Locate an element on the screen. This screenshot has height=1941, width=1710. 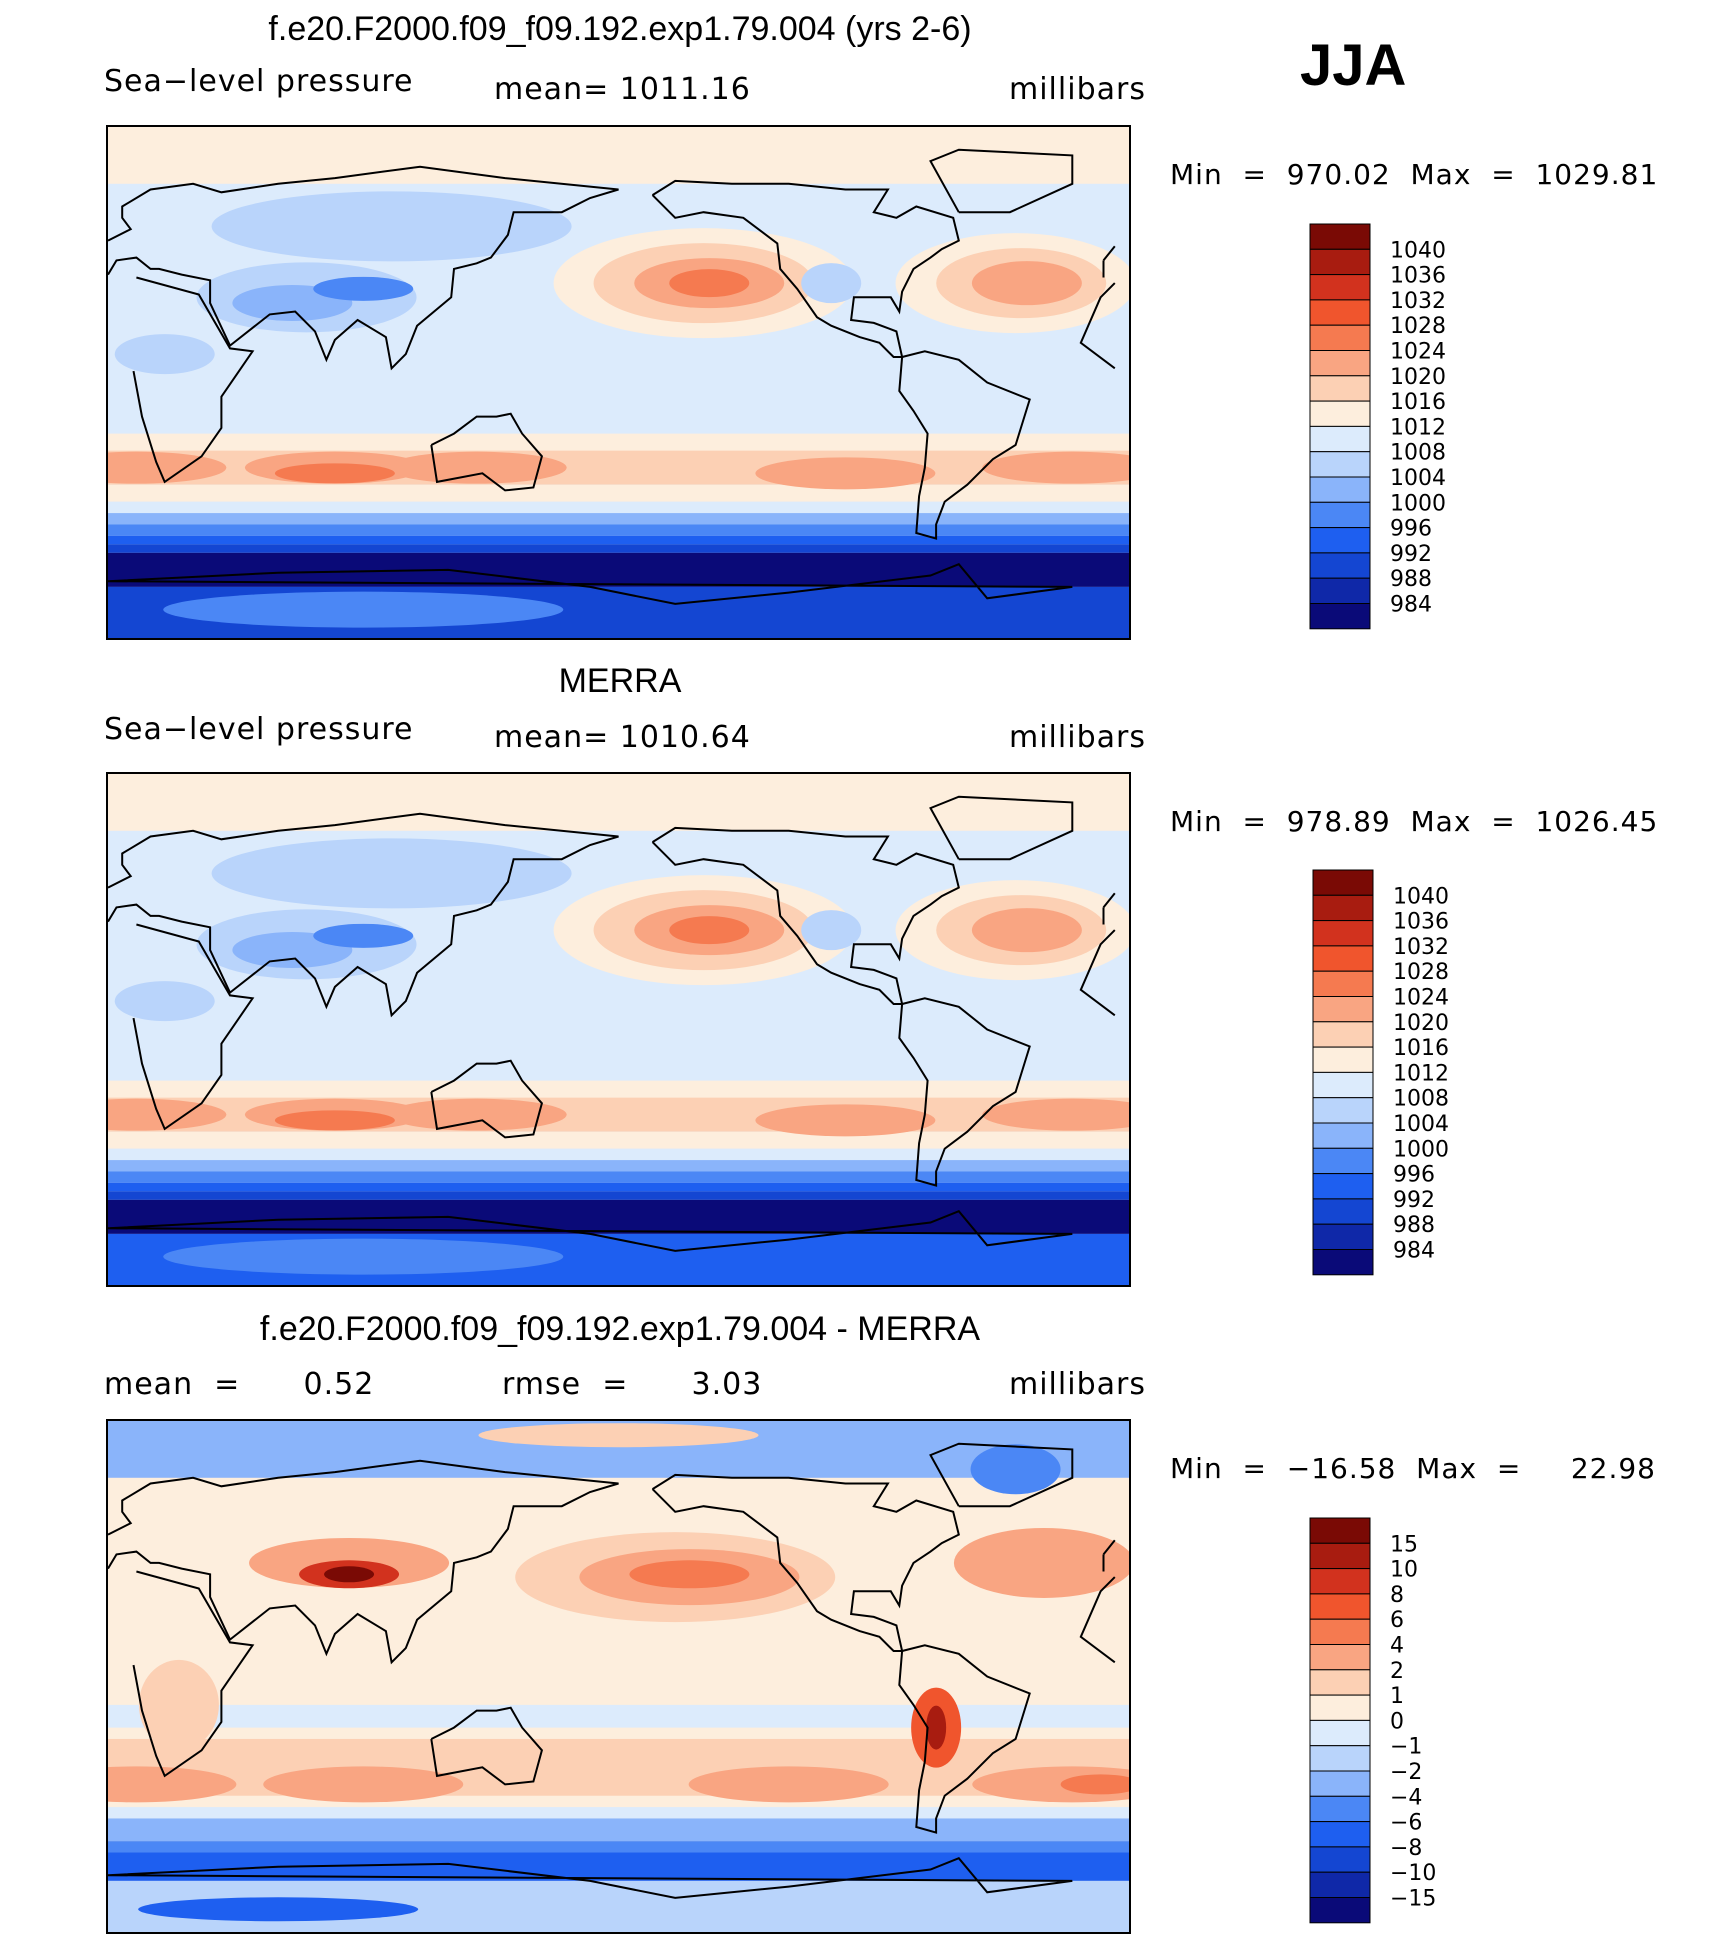
panel-1-map-southern-band is located at coordinates (618, 530).